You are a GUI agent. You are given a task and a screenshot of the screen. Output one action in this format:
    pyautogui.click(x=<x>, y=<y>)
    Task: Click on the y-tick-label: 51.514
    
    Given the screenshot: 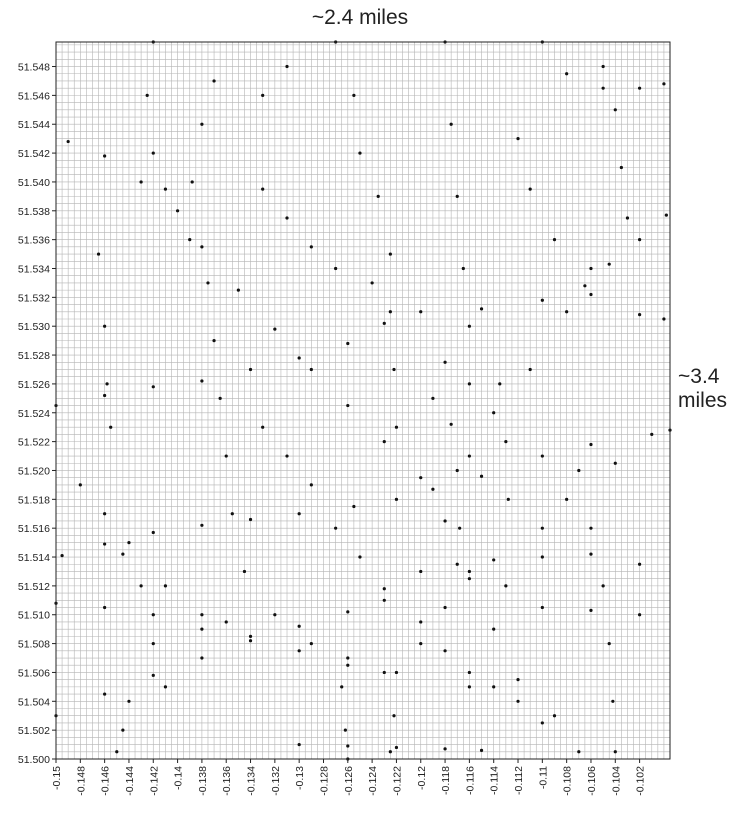 What is the action you would take?
    pyautogui.click(x=34, y=558)
    